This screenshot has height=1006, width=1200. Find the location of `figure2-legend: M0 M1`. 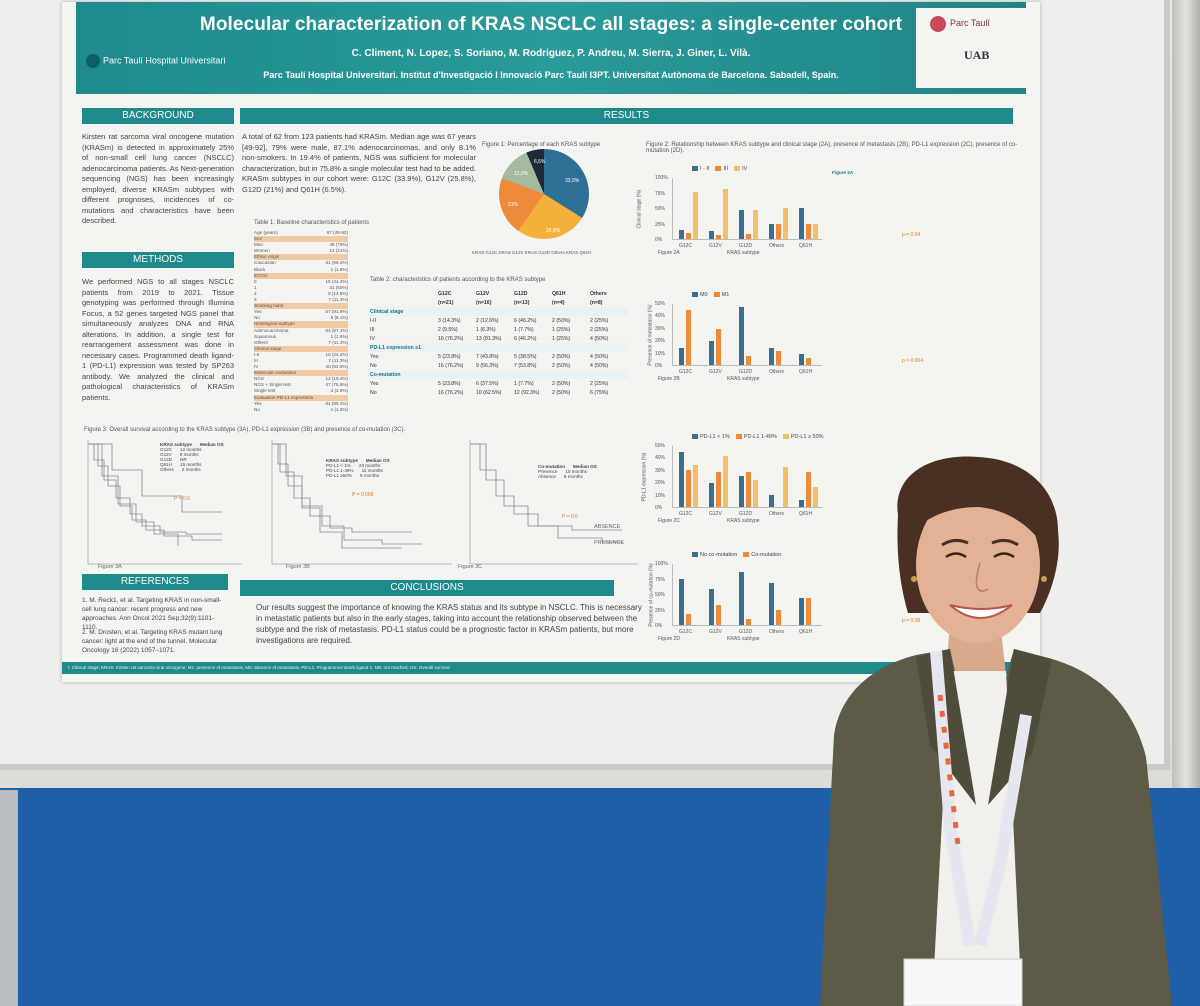

figure2-legend: M0 M1 is located at coordinates (710, 295).